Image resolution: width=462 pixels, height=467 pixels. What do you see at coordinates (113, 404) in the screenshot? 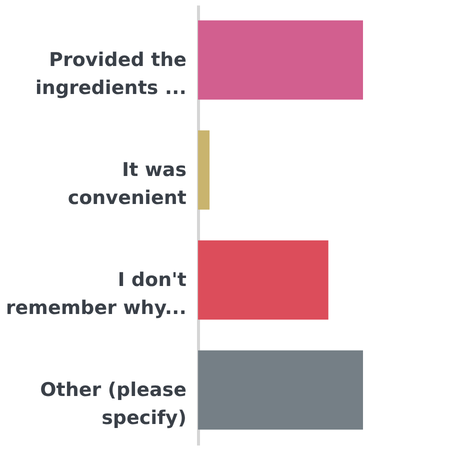
I see `y-tick-label: Other (please specify)` at bounding box center [113, 404].